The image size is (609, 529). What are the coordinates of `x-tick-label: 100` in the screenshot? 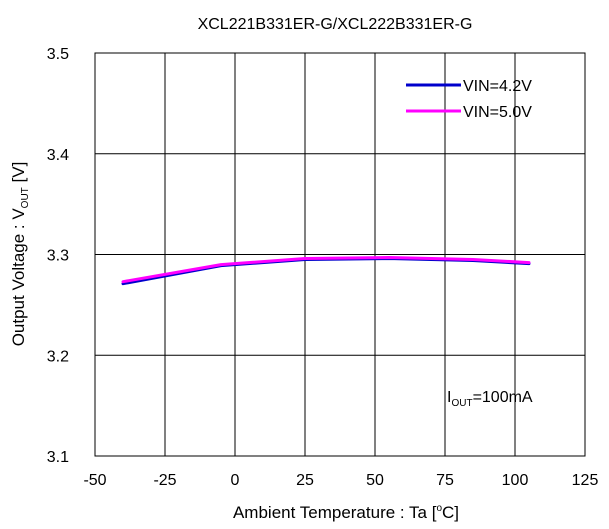 It's located at (515, 480).